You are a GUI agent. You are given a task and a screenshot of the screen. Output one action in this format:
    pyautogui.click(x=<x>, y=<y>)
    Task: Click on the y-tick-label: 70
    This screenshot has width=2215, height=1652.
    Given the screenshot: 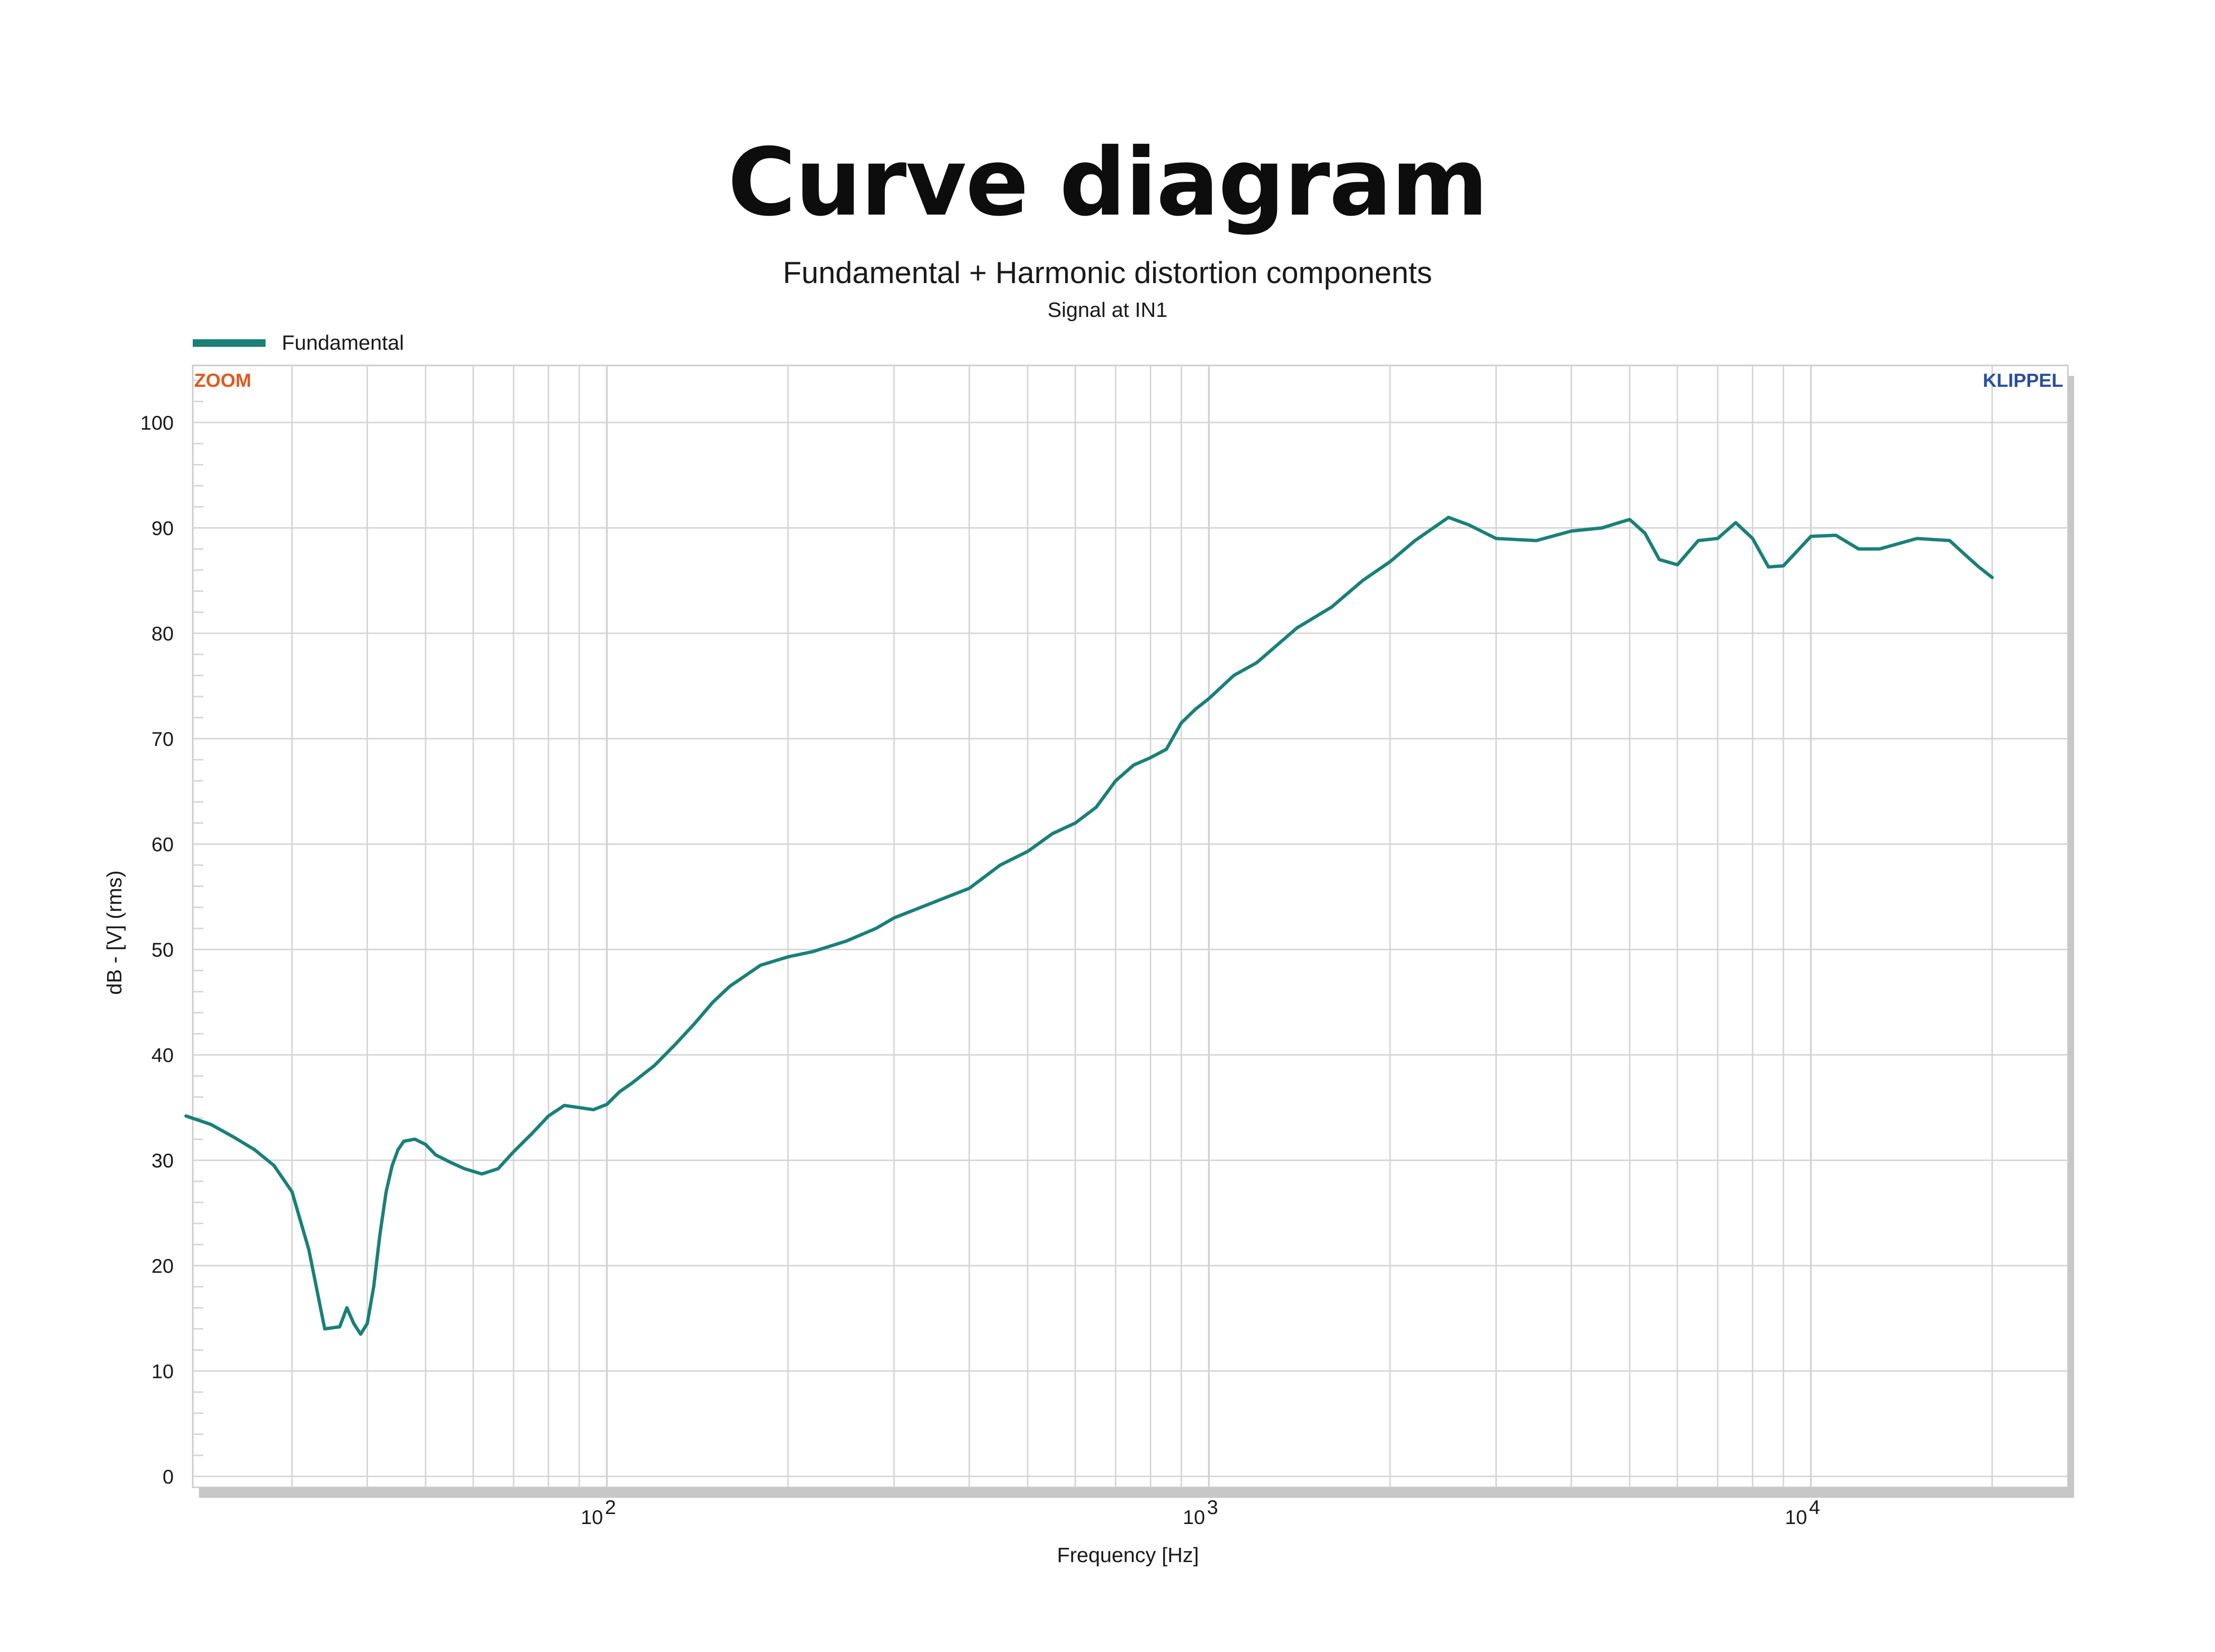 What is the action you would take?
    pyautogui.click(x=163, y=739)
    